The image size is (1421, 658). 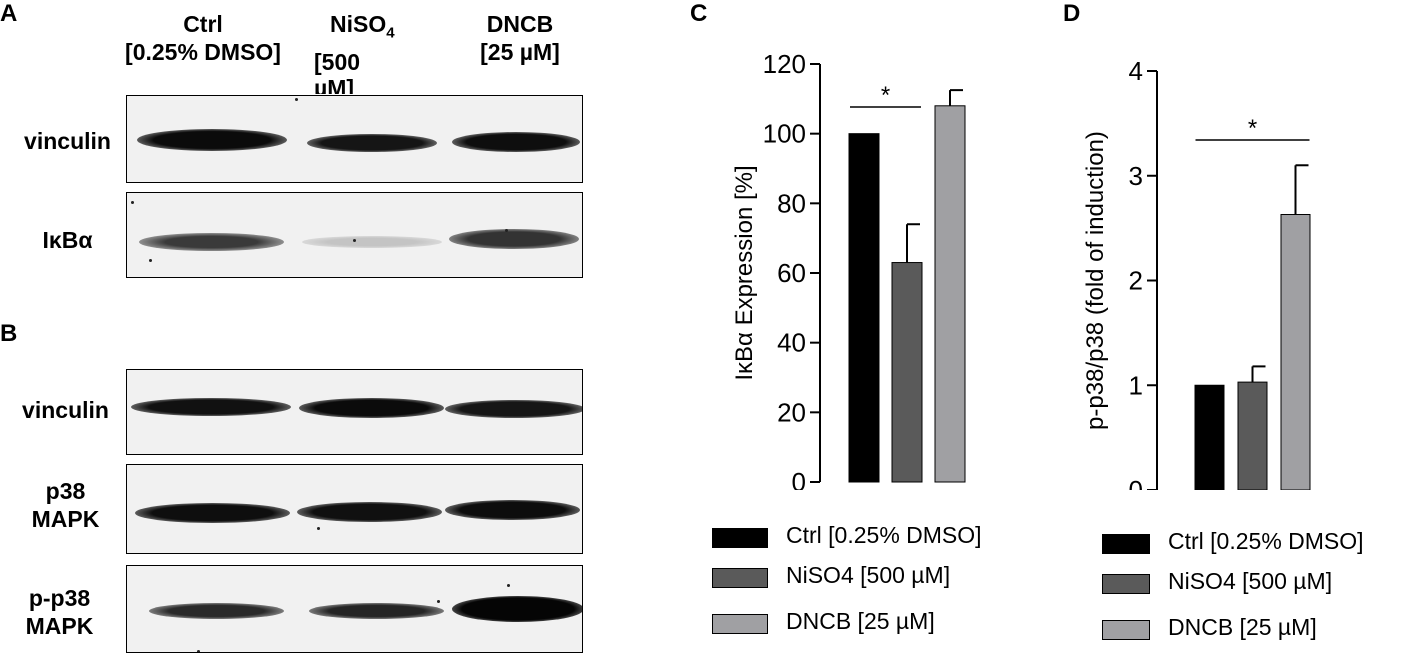 I want to click on y-tick-label: 20, so click(x=791, y=412).